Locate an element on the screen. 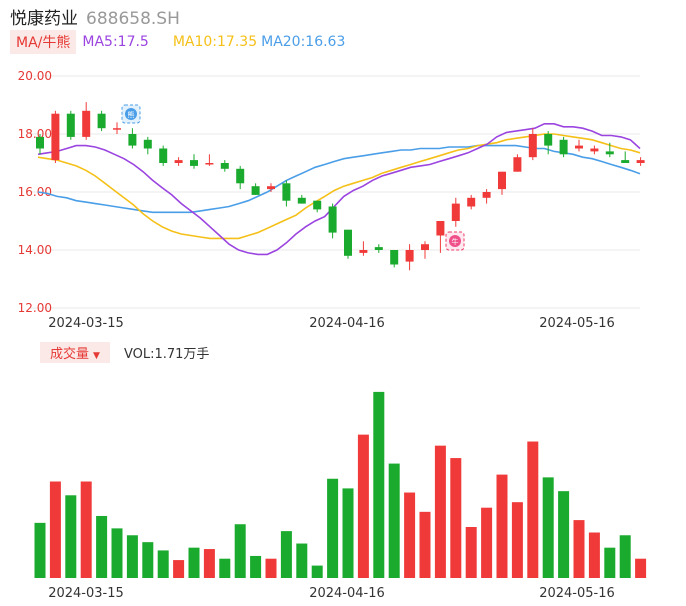 Image resolution: width=686 pixels, height=606 pixels. dropdown-arrow-icon: ▼ is located at coordinates (96, 355).